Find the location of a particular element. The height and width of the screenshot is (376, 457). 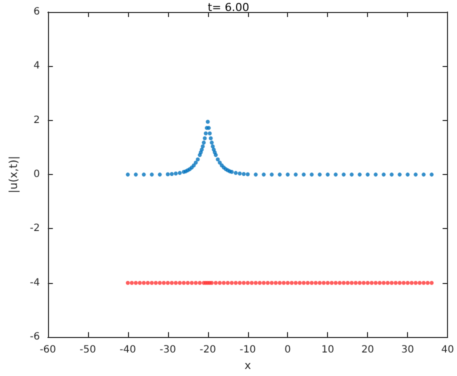

x-tick-label: 0 is located at coordinates (287, 350).